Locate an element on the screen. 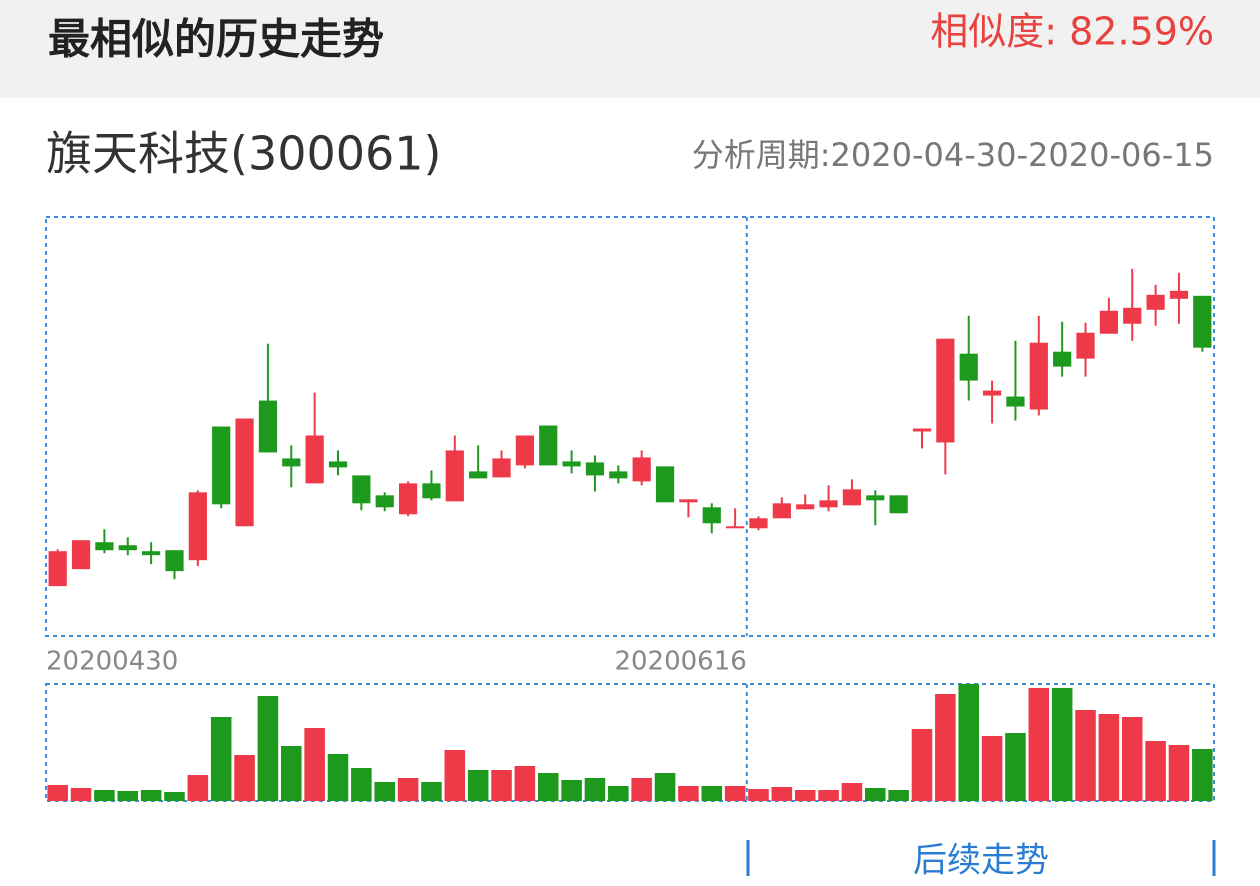 This screenshot has height=886, width=1260. header-title: 最相似的历史走势 is located at coordinates (216, 39).